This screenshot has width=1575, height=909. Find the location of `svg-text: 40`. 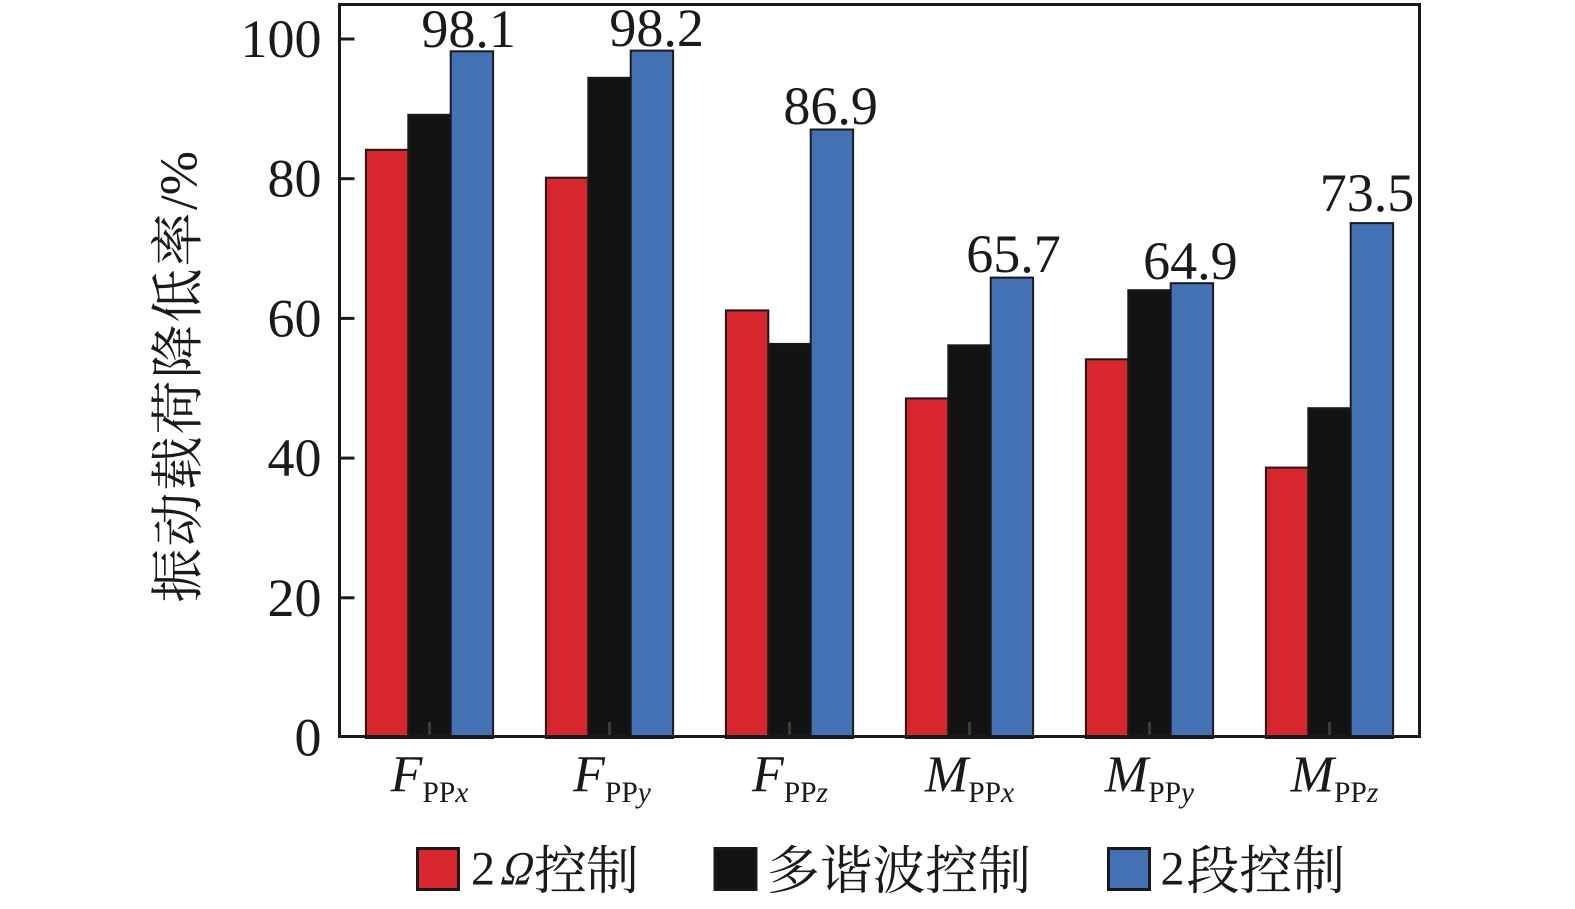

svg-text: 40 is located at coordinates (295, 458).